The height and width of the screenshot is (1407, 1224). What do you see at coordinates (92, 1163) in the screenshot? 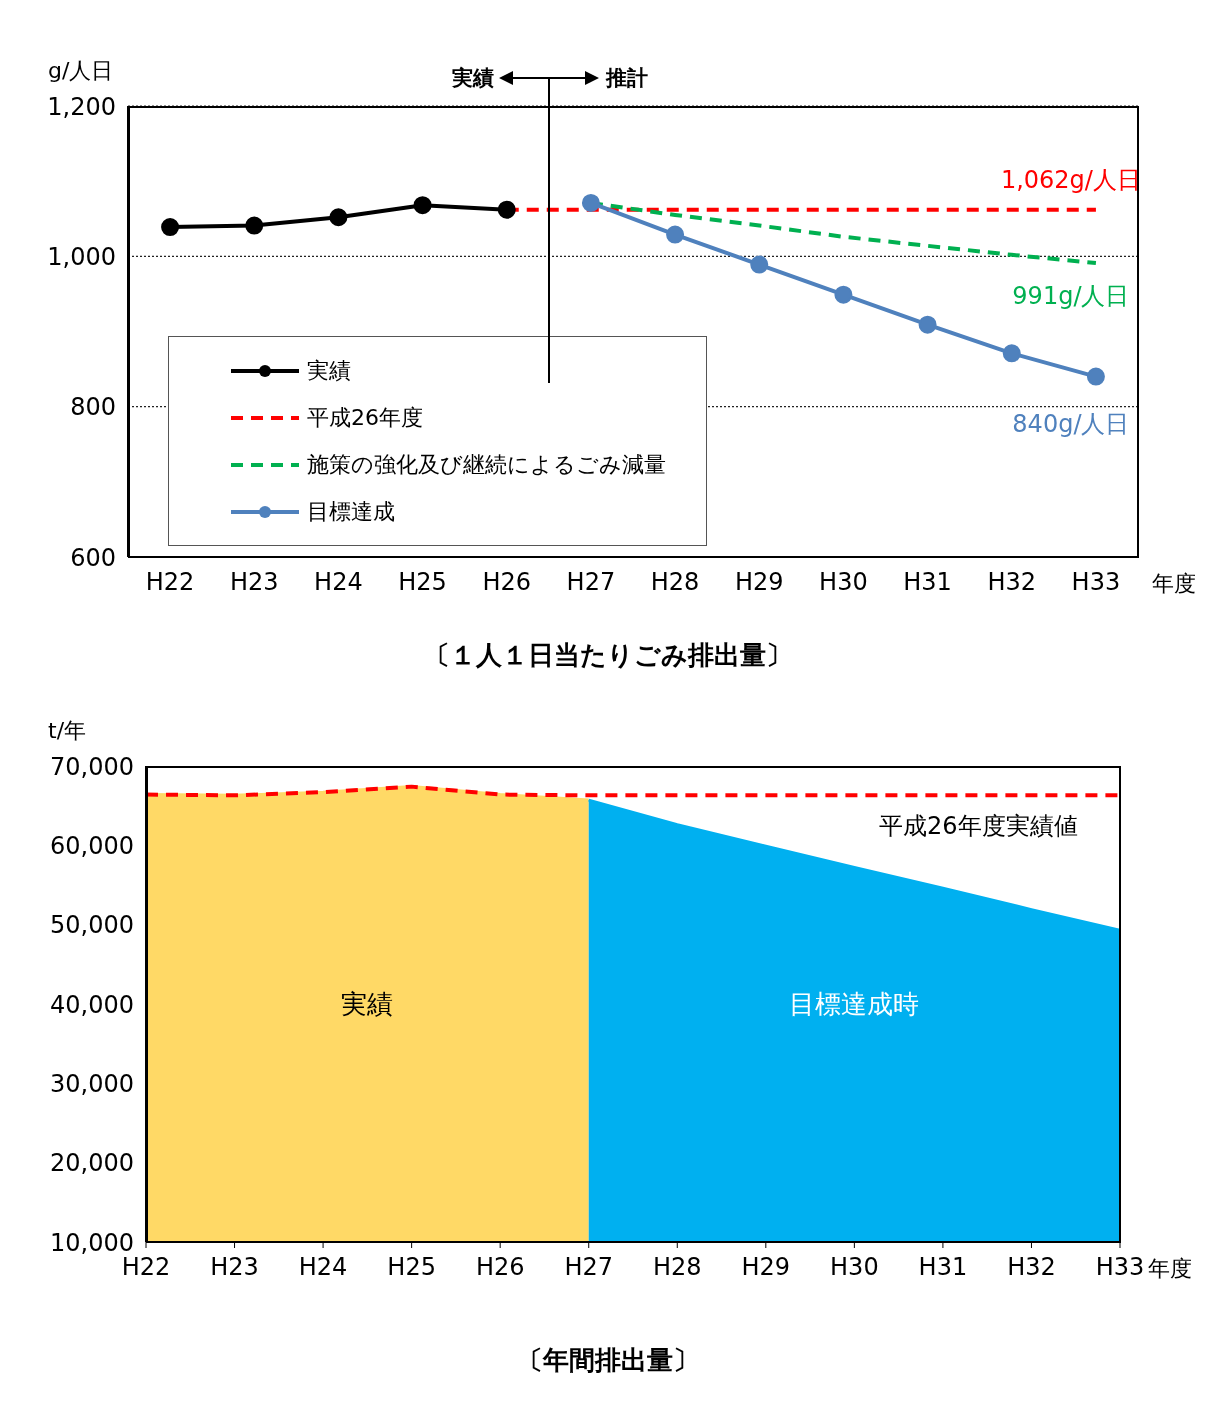
I see `y-tick-label: 20,000` at bounding box center [92, 1163].